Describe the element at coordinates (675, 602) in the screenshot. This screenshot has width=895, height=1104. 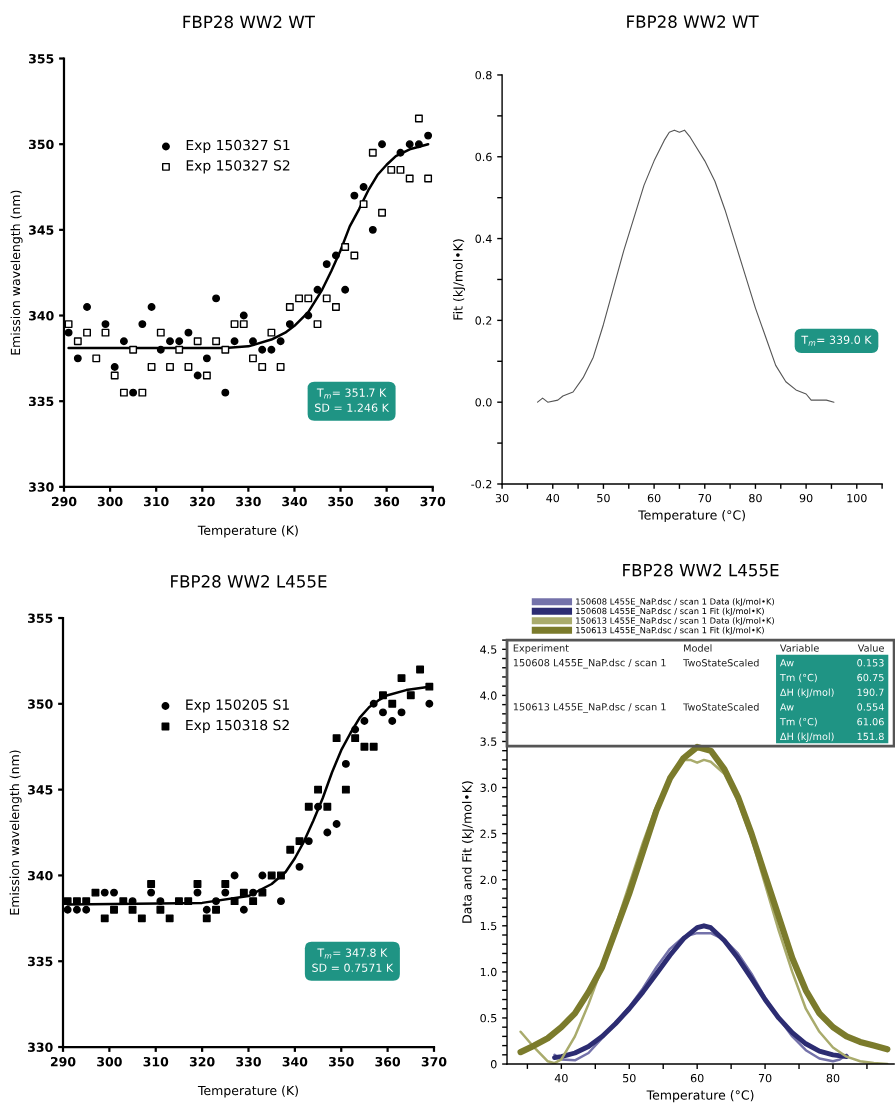
I see `legend-label: 150608 L455E_NaP.dsc / scan 1 Data (kJ/mol•K)` at that location.